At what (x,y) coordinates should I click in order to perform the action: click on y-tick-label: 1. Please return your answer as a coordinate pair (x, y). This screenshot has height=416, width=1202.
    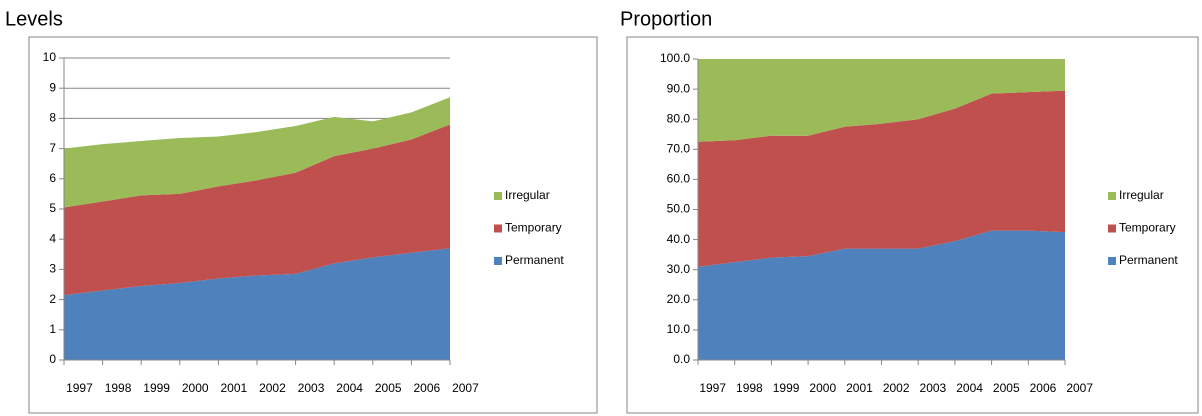
    Looking at the image, I should click on (52, 329).